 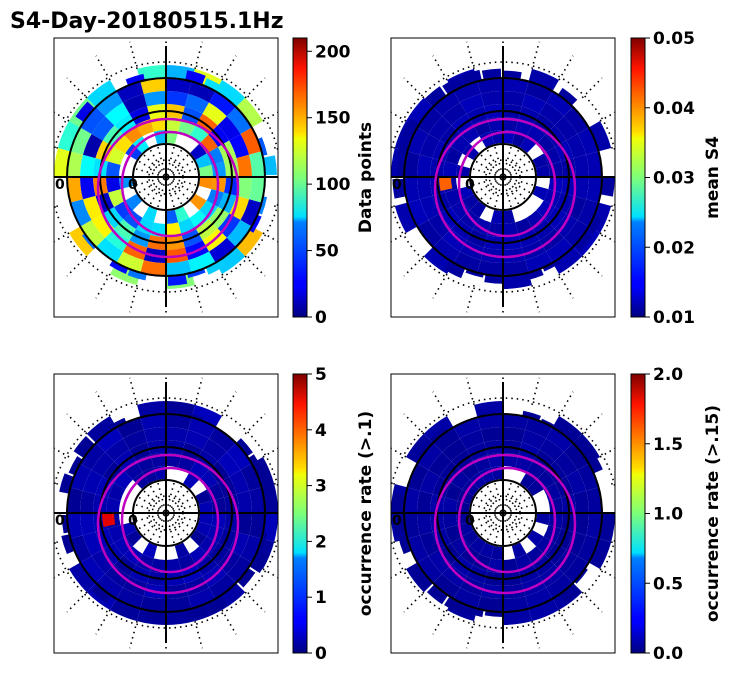 I want to click on colorbar-tick-label: 0.04, so click(x=674, y=109).